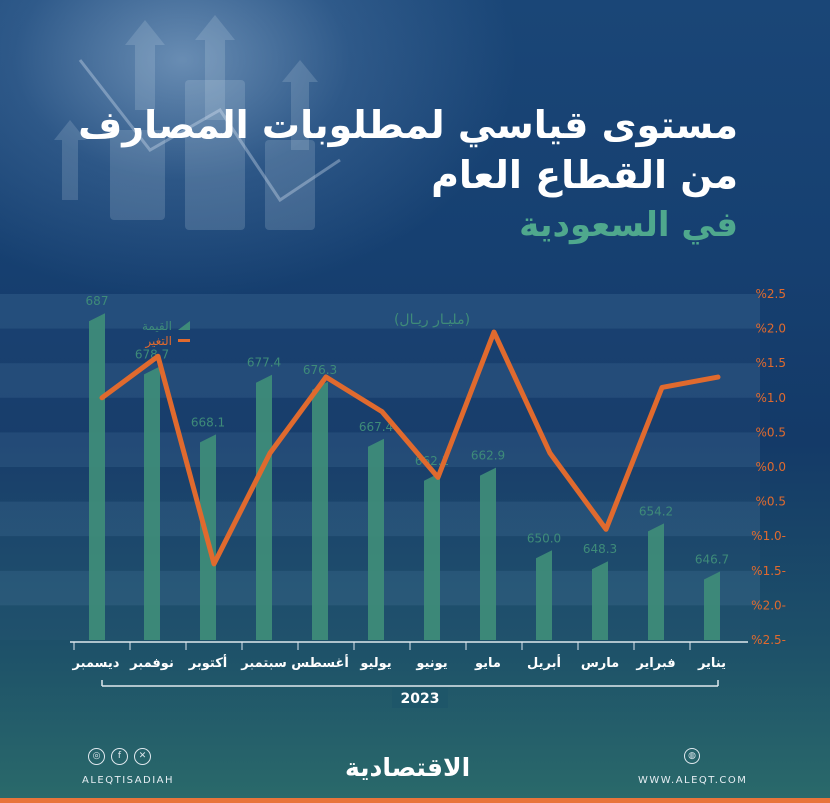  What do you see at coordinates (97, 301) in the screenshot?
I see `bar-value-label: 687` at bounding box center [97, 301].